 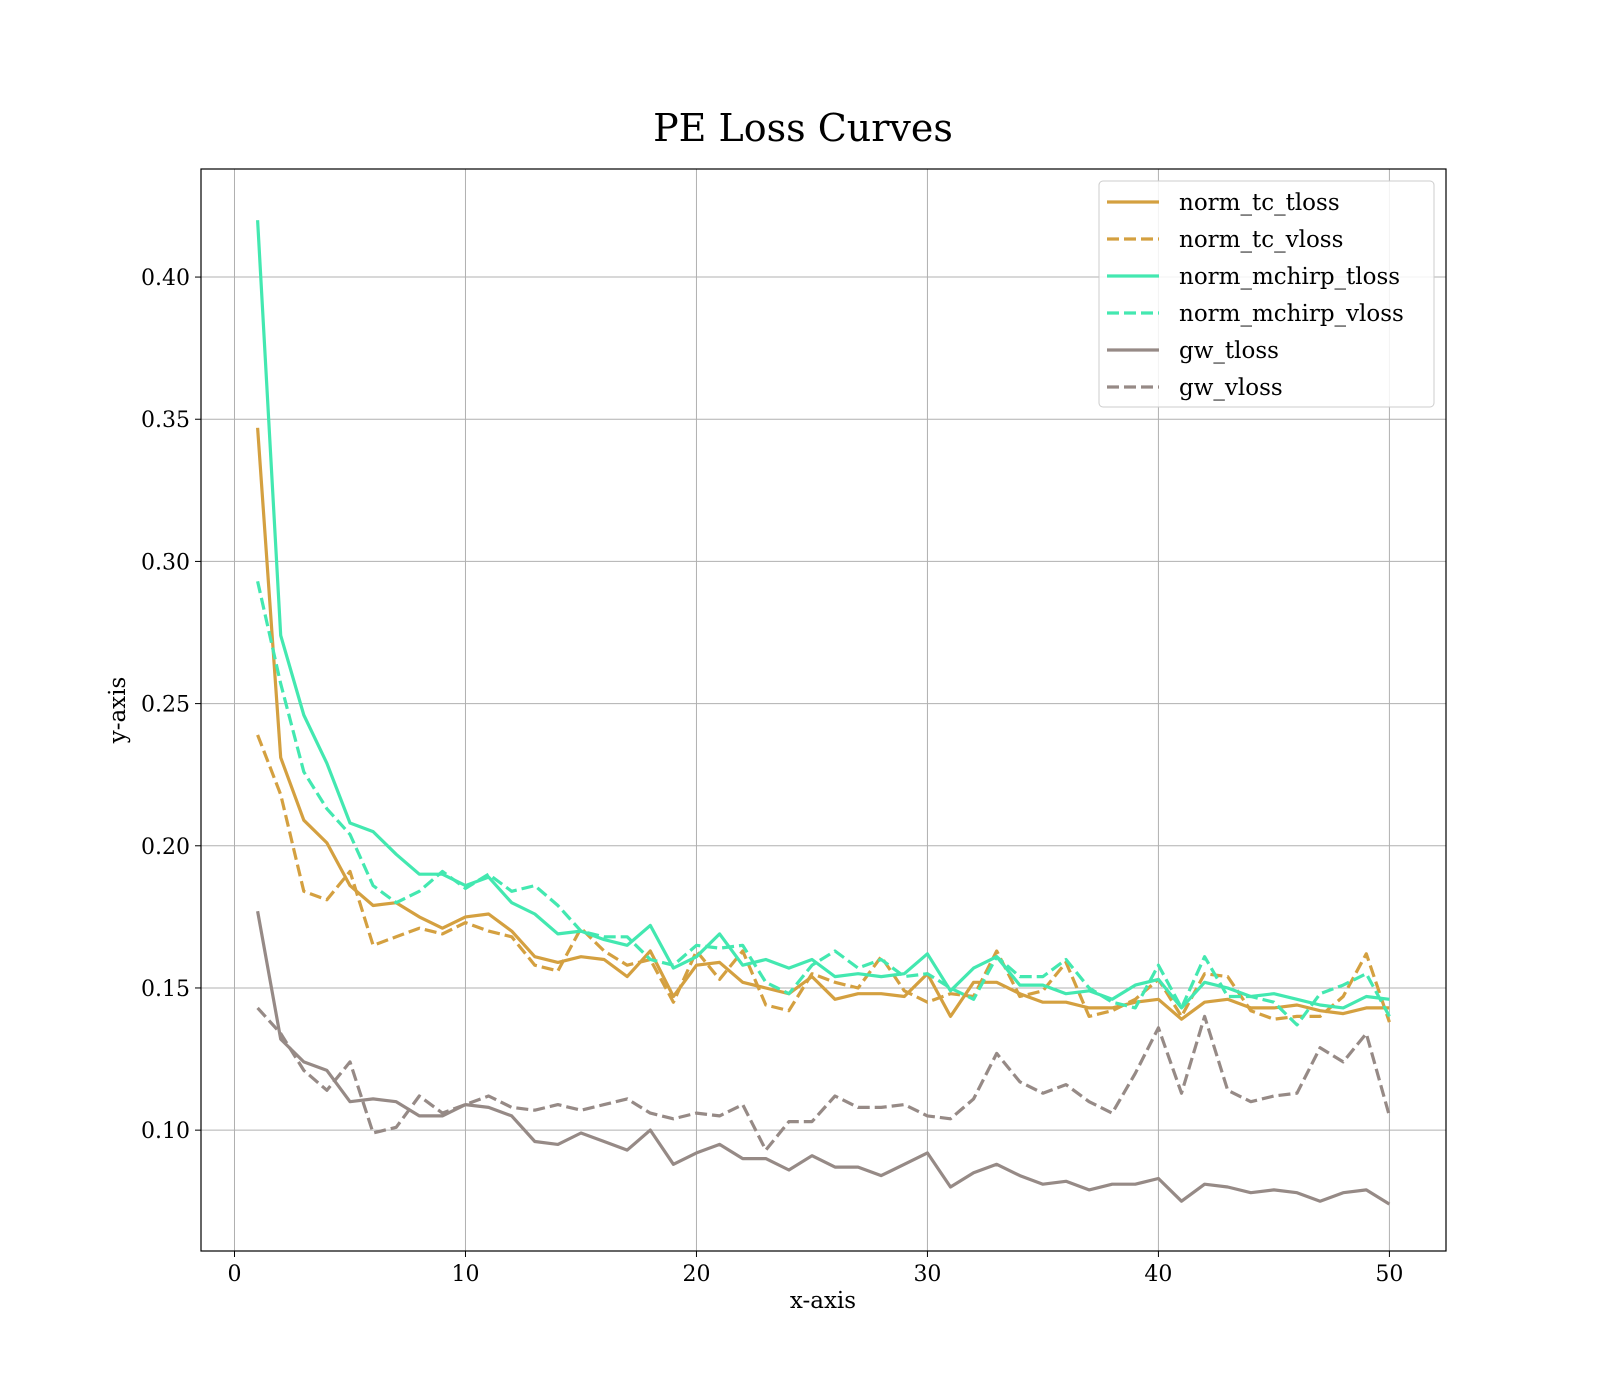 What do you see at coordinates (1229, 351) in the screenshot?
I see `legend-label: gw_tloss` at bounding box center [1229, 351].